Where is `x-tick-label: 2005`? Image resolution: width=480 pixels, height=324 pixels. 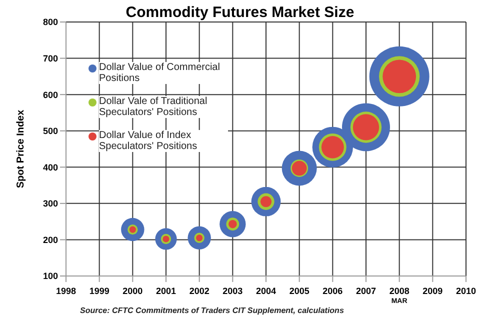
x-tick-label: 2005 is located at coordinates (299, 291).